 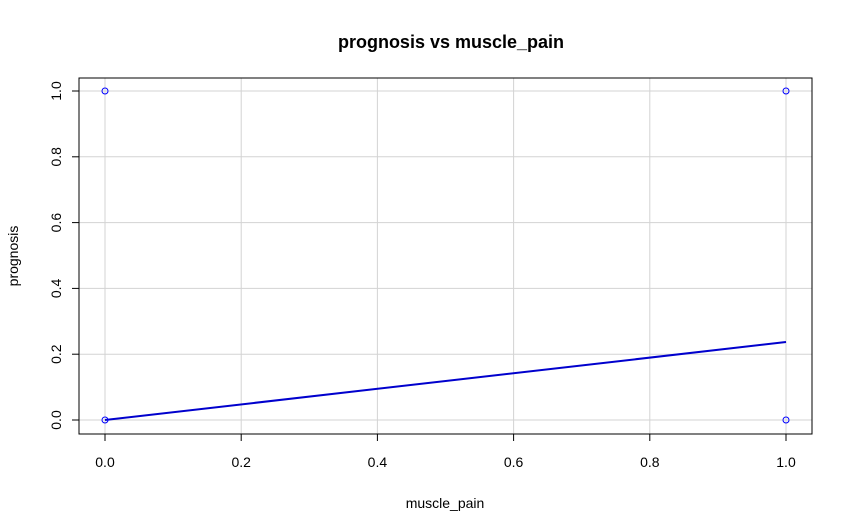 What do you see at coordinates (650, 462) in the screenshot?
I see `x-tick-label: 0.8` at bounding box center [650, 462].